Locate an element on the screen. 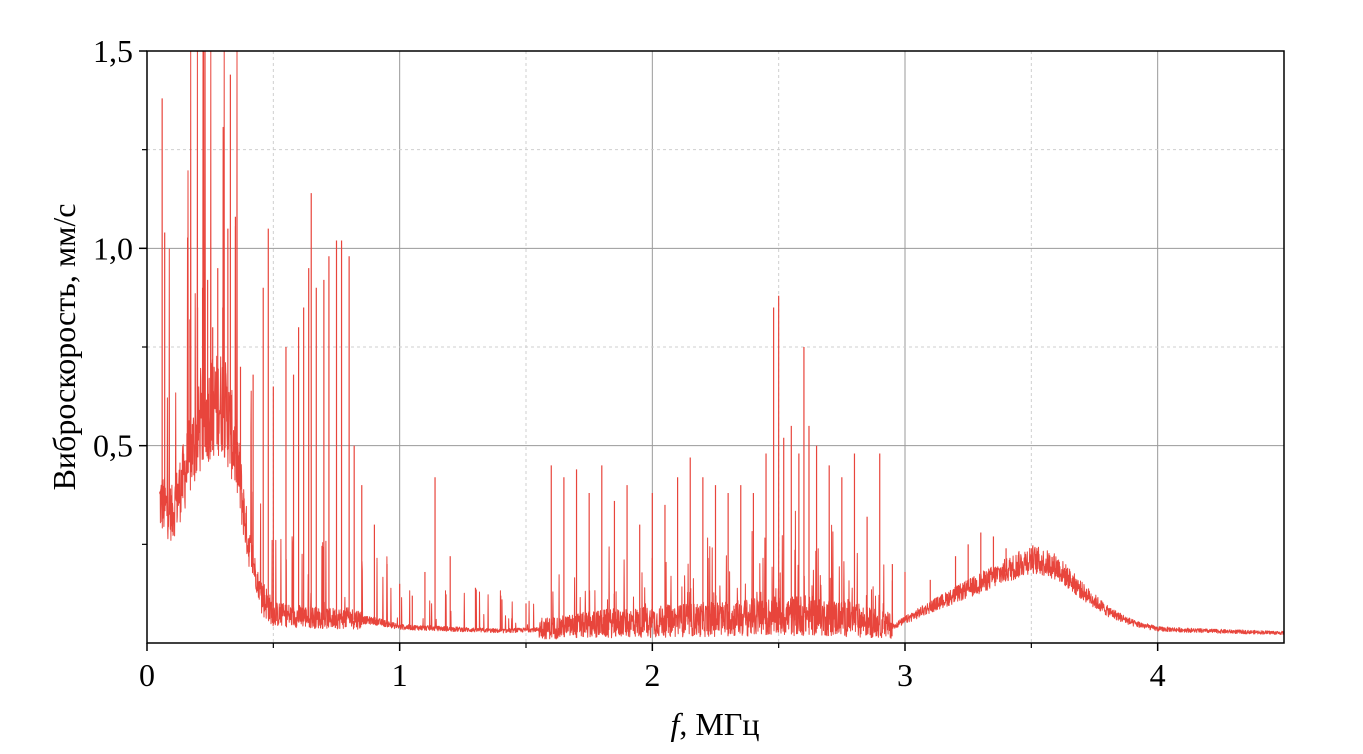  x-tick-label: 0 is located at coordinates (147, 675).